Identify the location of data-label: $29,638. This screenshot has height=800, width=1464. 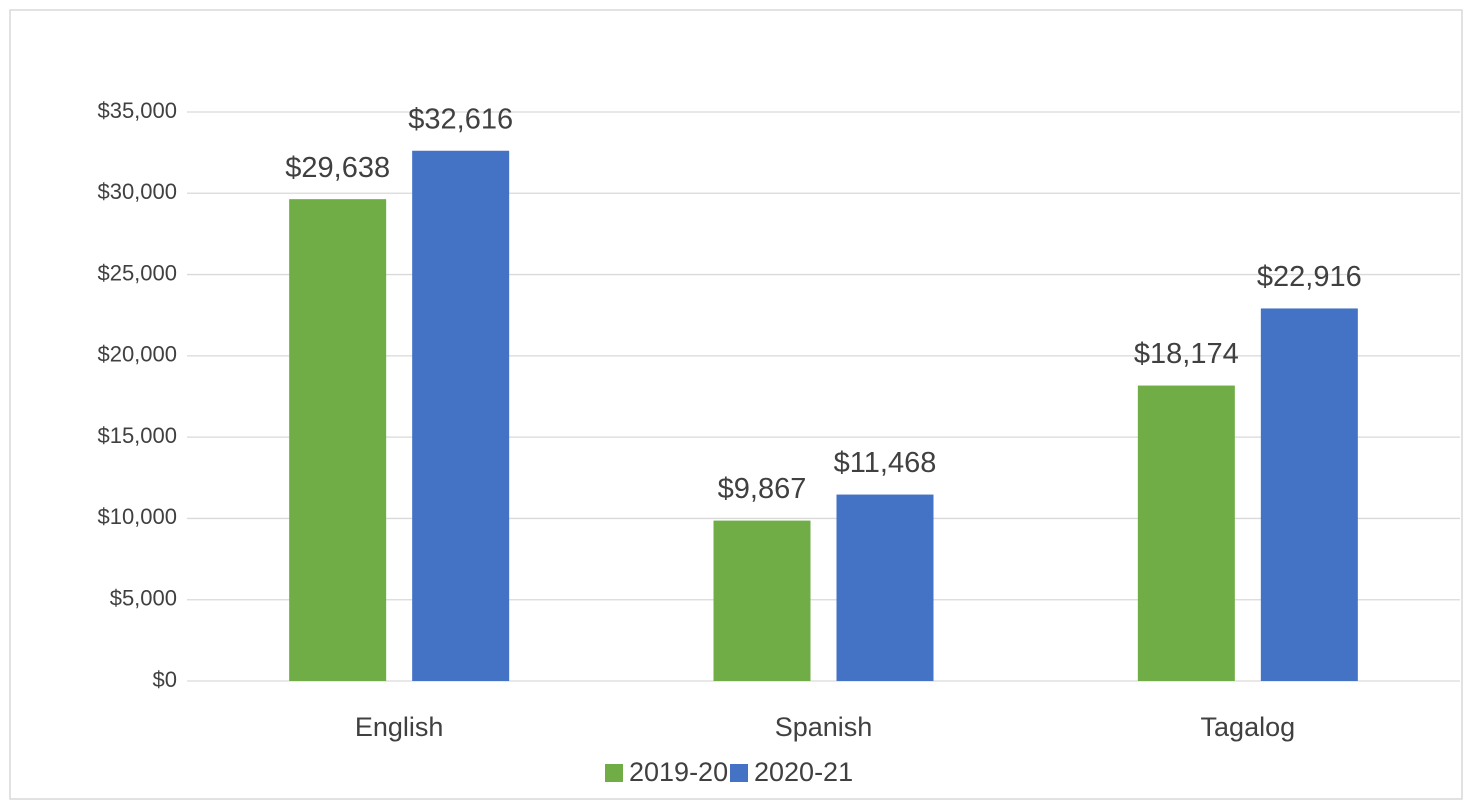
(337, 168).